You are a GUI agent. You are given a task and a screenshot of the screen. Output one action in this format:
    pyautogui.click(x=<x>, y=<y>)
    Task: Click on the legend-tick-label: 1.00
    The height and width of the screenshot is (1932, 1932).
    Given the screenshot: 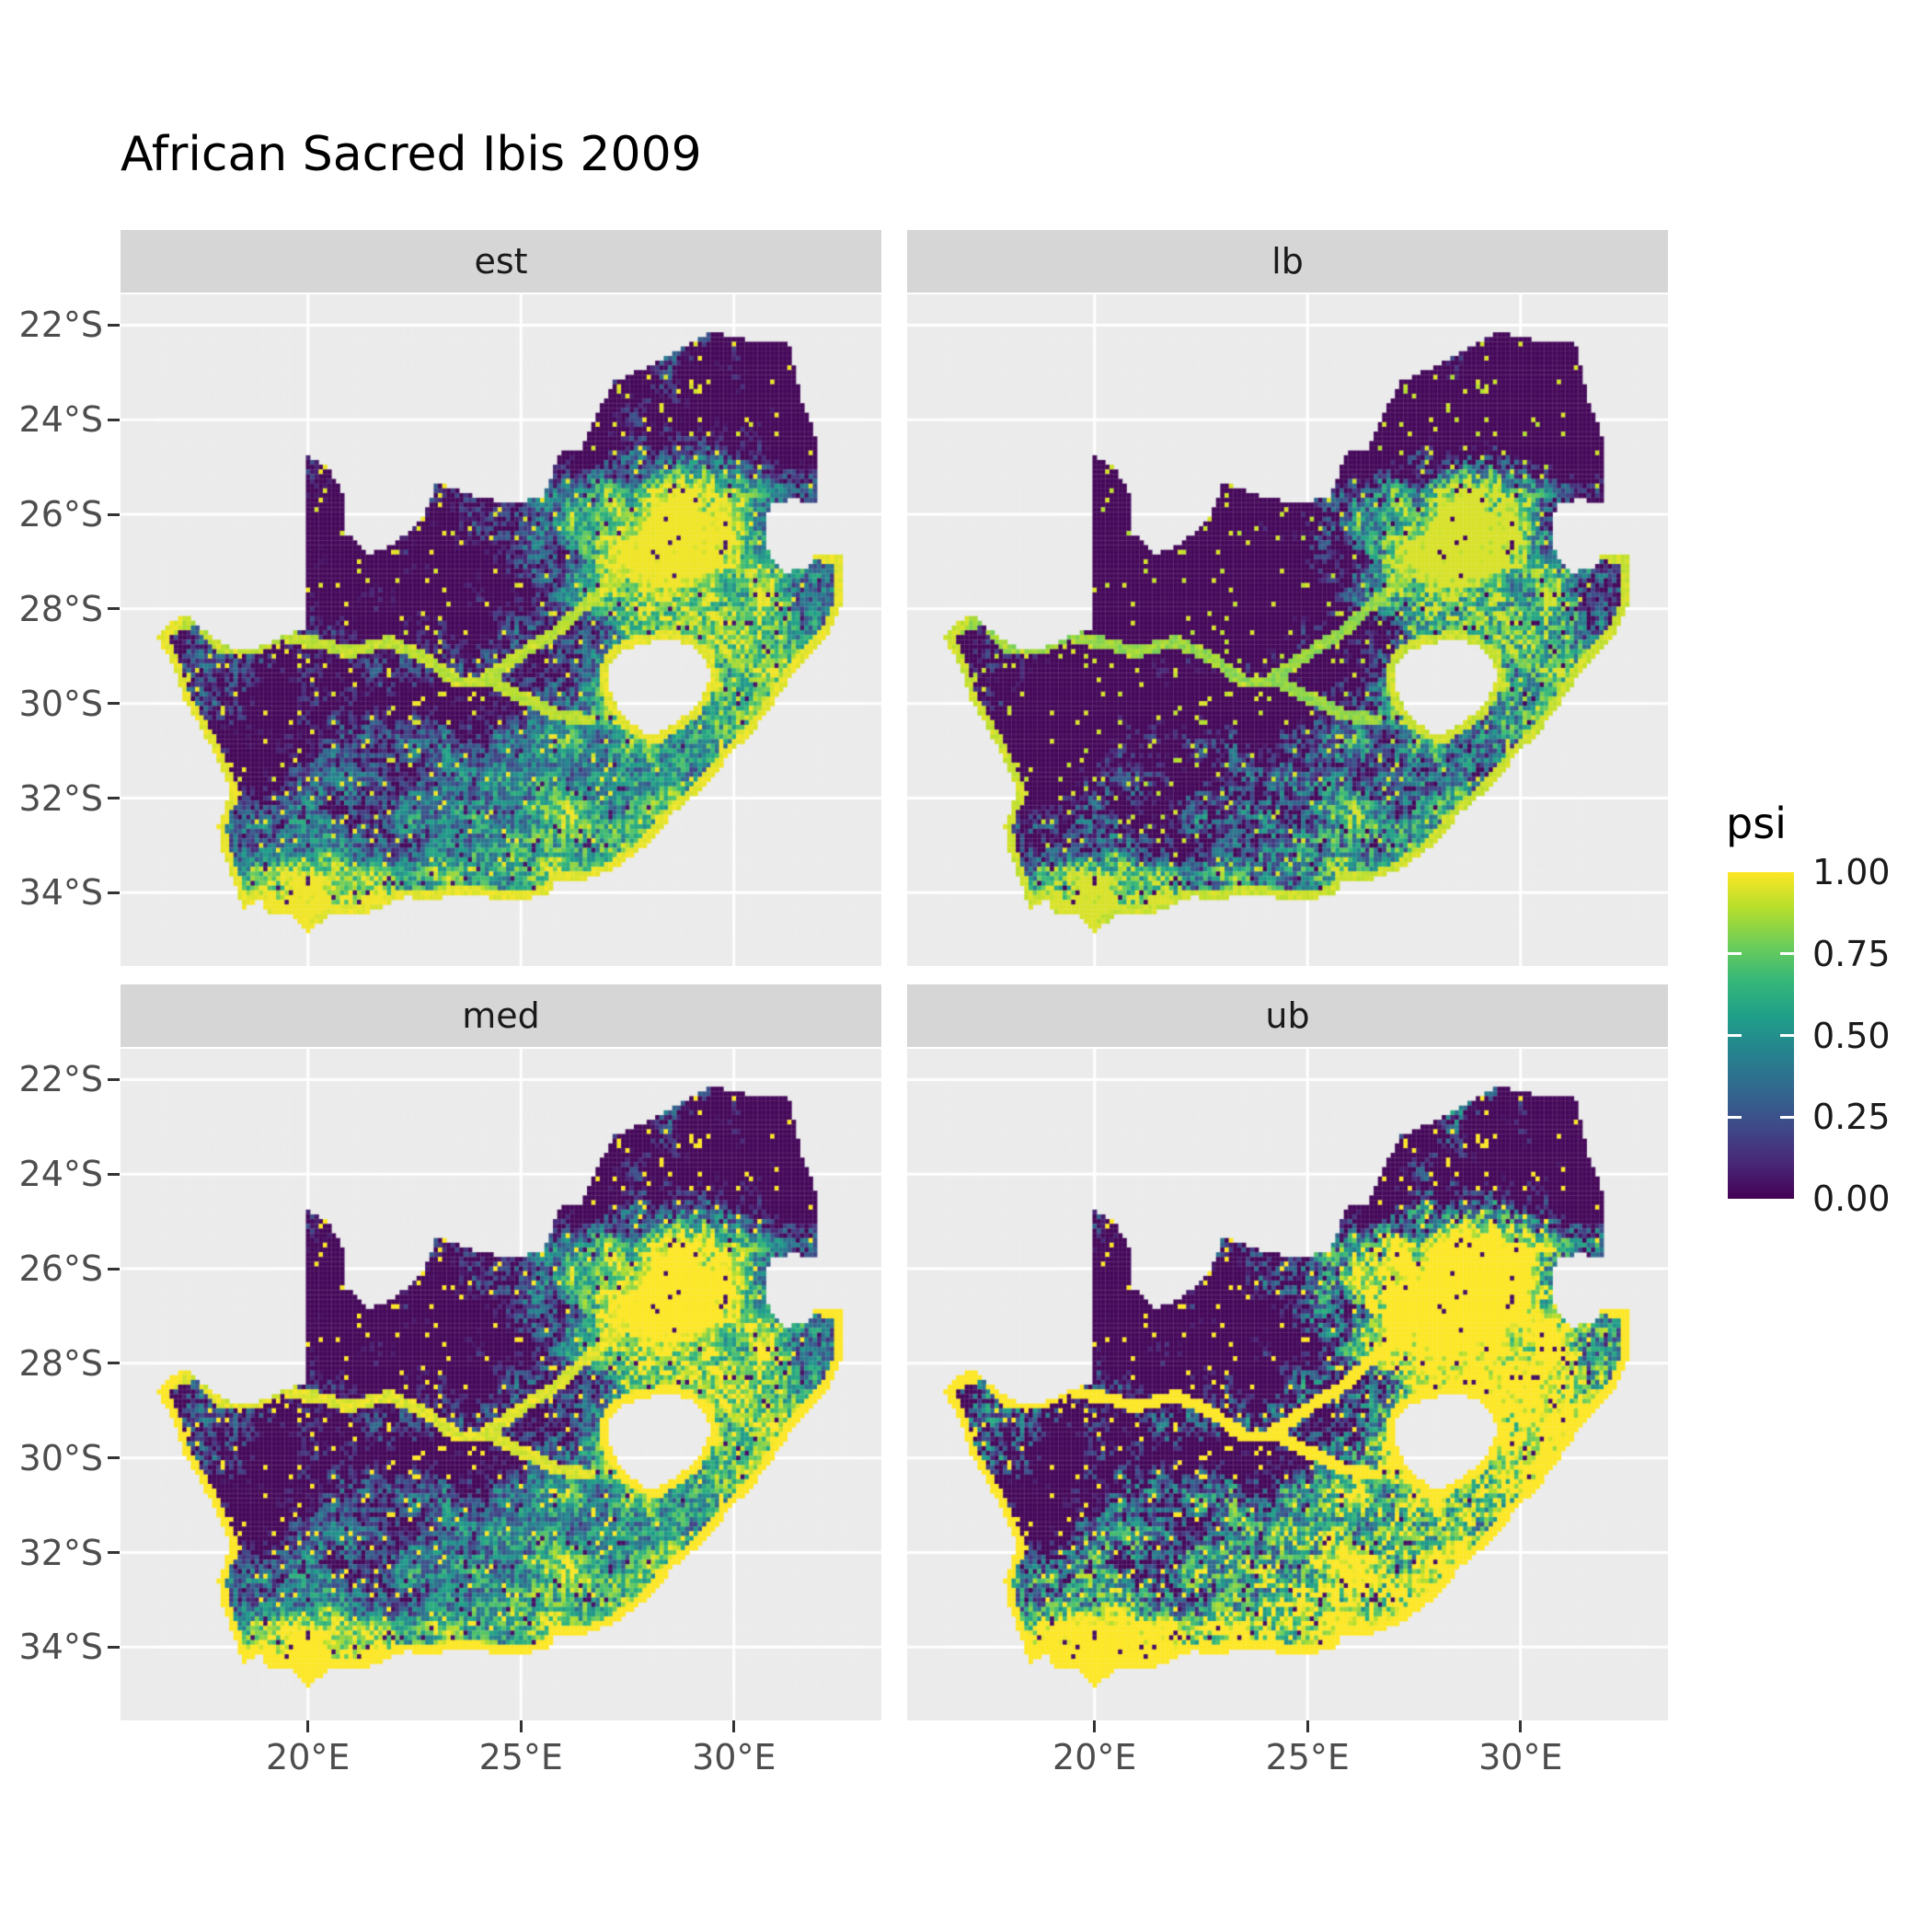 What is the action you would take?
    pyautogui.click(x=1851, y=872)
    